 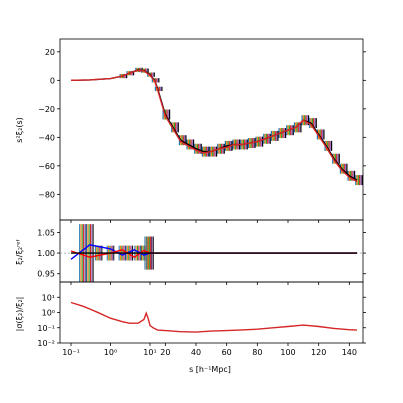 I want to click on xtick-label: 120, so click(x=318, y=352).